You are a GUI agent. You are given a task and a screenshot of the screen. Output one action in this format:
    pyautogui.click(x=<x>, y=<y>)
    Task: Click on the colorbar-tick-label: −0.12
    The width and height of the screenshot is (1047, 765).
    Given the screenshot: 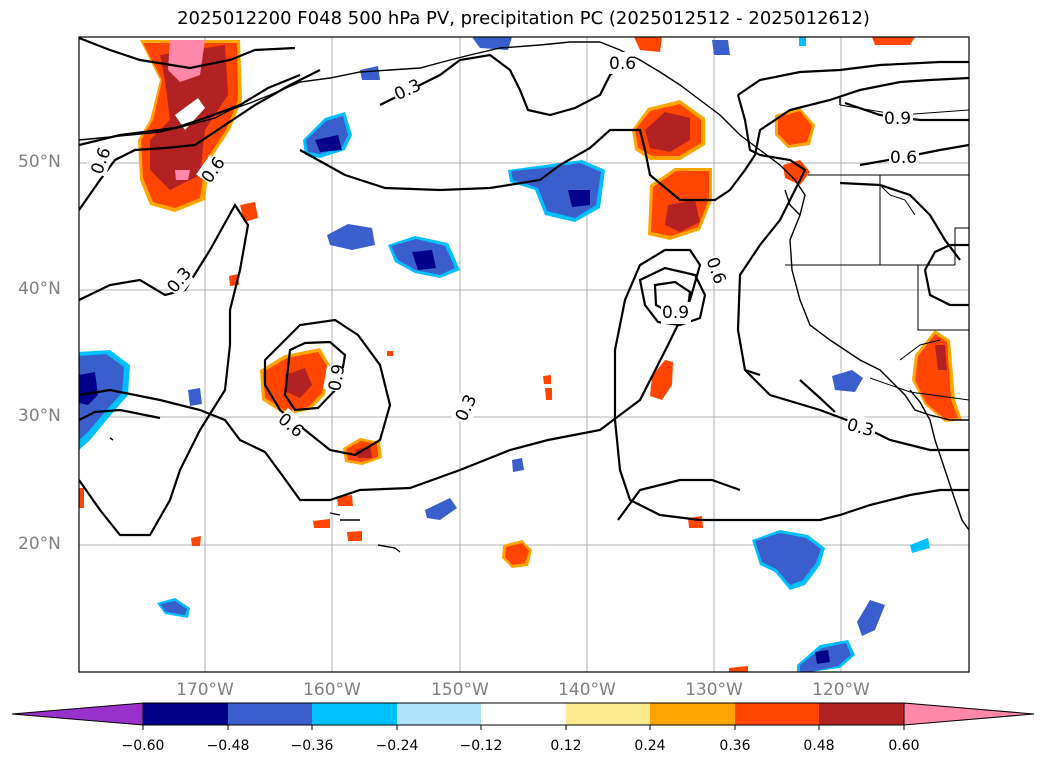 What is the action you would take?
    pyautogui.click(x=481, y=746)
    